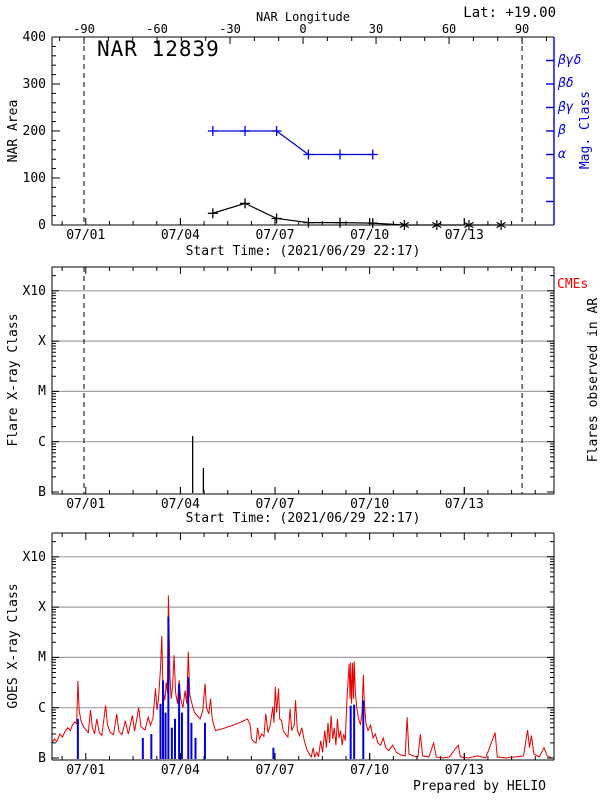 The height and width of the screenshot is (800, 600). What do you see at coordinates (370, 504) in the screenshot?
I see `x-tick-label-panel2: 07/10` at bounding box center [370, 504].